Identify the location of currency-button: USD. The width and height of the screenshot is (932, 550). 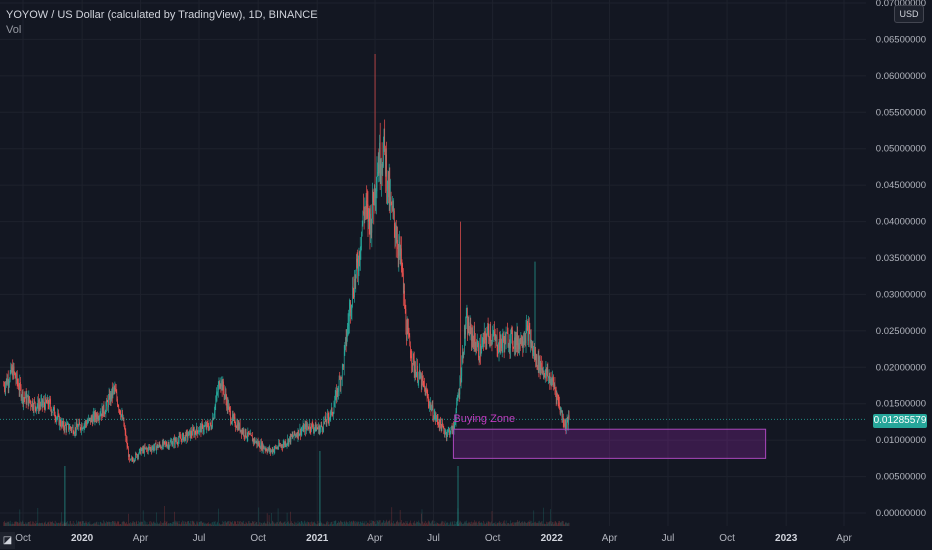
(909, 14).